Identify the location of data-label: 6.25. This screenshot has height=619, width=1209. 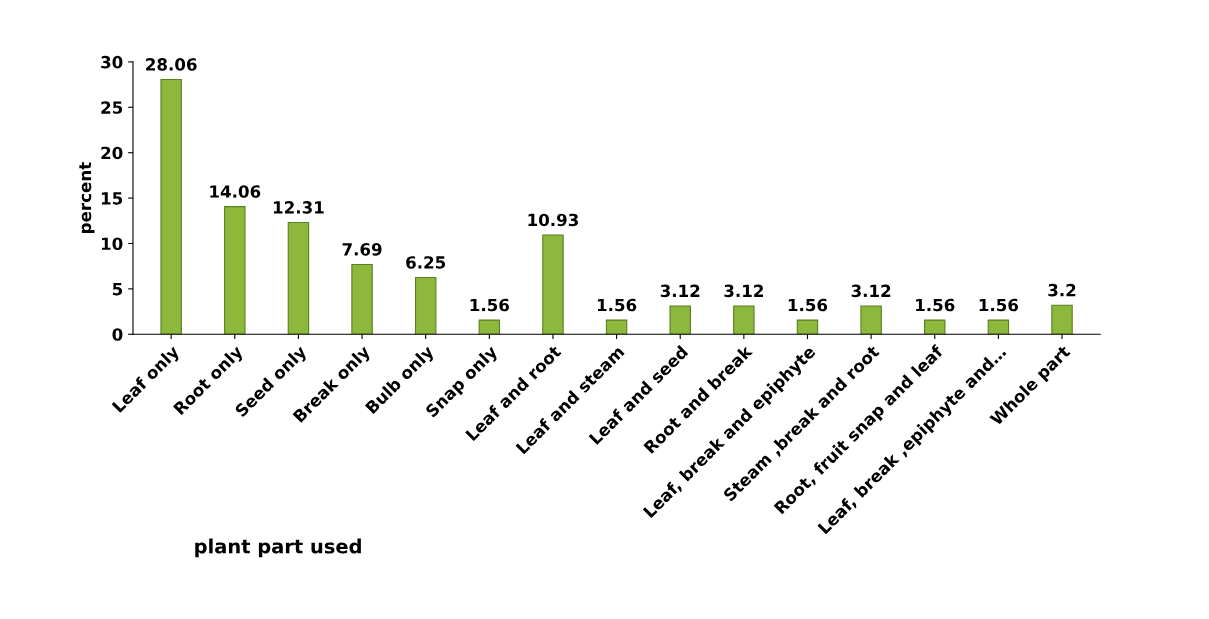
(426, 262).